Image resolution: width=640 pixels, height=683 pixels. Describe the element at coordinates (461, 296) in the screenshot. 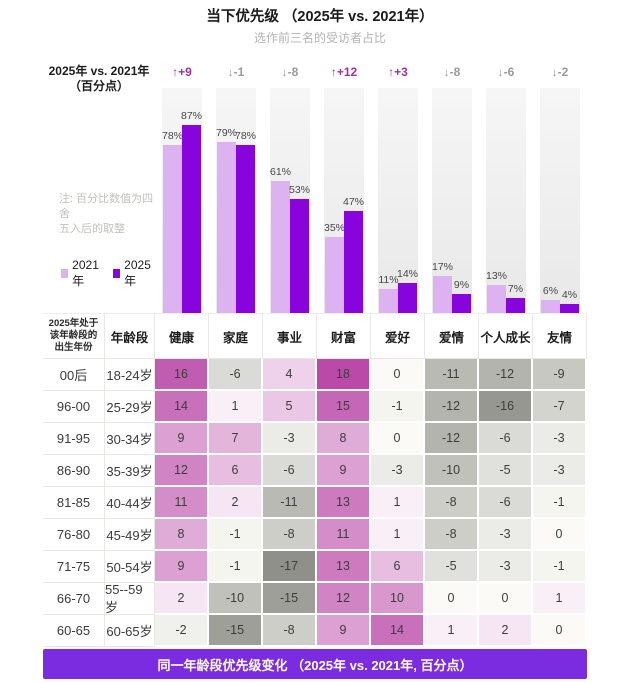

I see `bar-2025年-6: 9%` at that location.